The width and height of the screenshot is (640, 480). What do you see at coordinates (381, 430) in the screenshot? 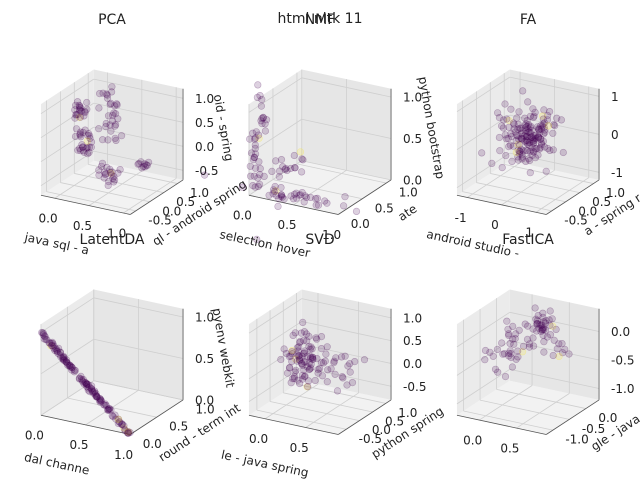
I see `y-tick-label: 0.0` at bounding box center [381, 430].